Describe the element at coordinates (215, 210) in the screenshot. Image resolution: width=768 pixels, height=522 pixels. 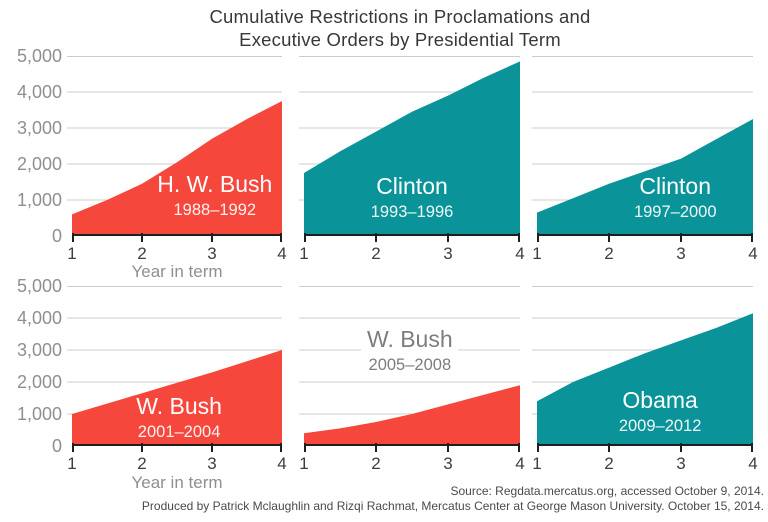
I see `term-years: 1988–1992` at that location.